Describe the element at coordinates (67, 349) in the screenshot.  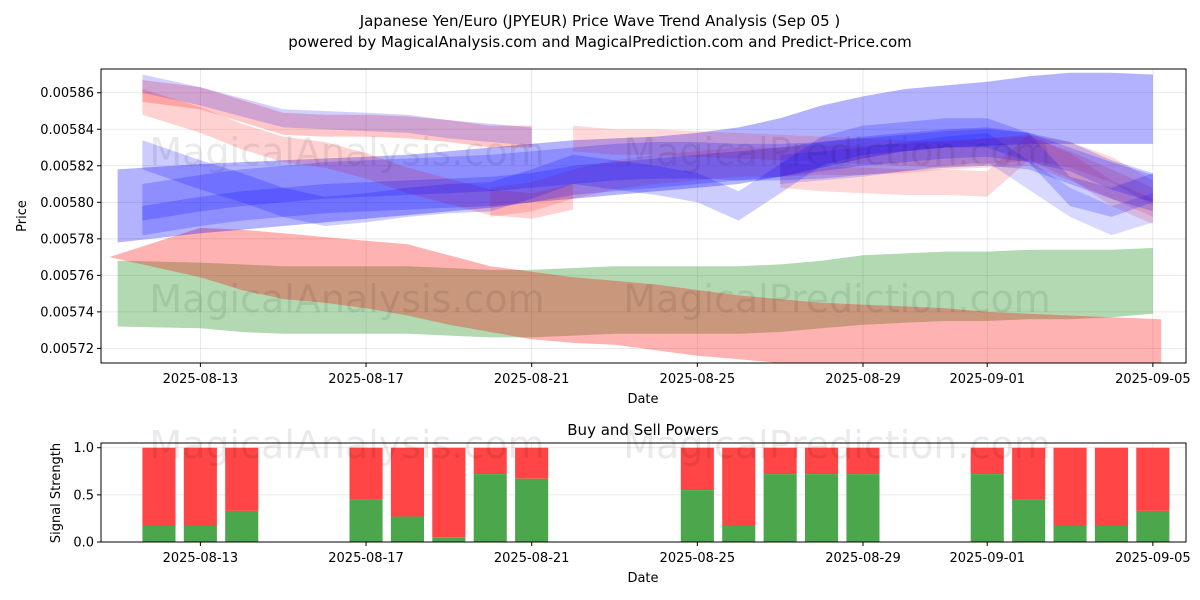
I see `price-y-tick-label: 0.00572` at that location.